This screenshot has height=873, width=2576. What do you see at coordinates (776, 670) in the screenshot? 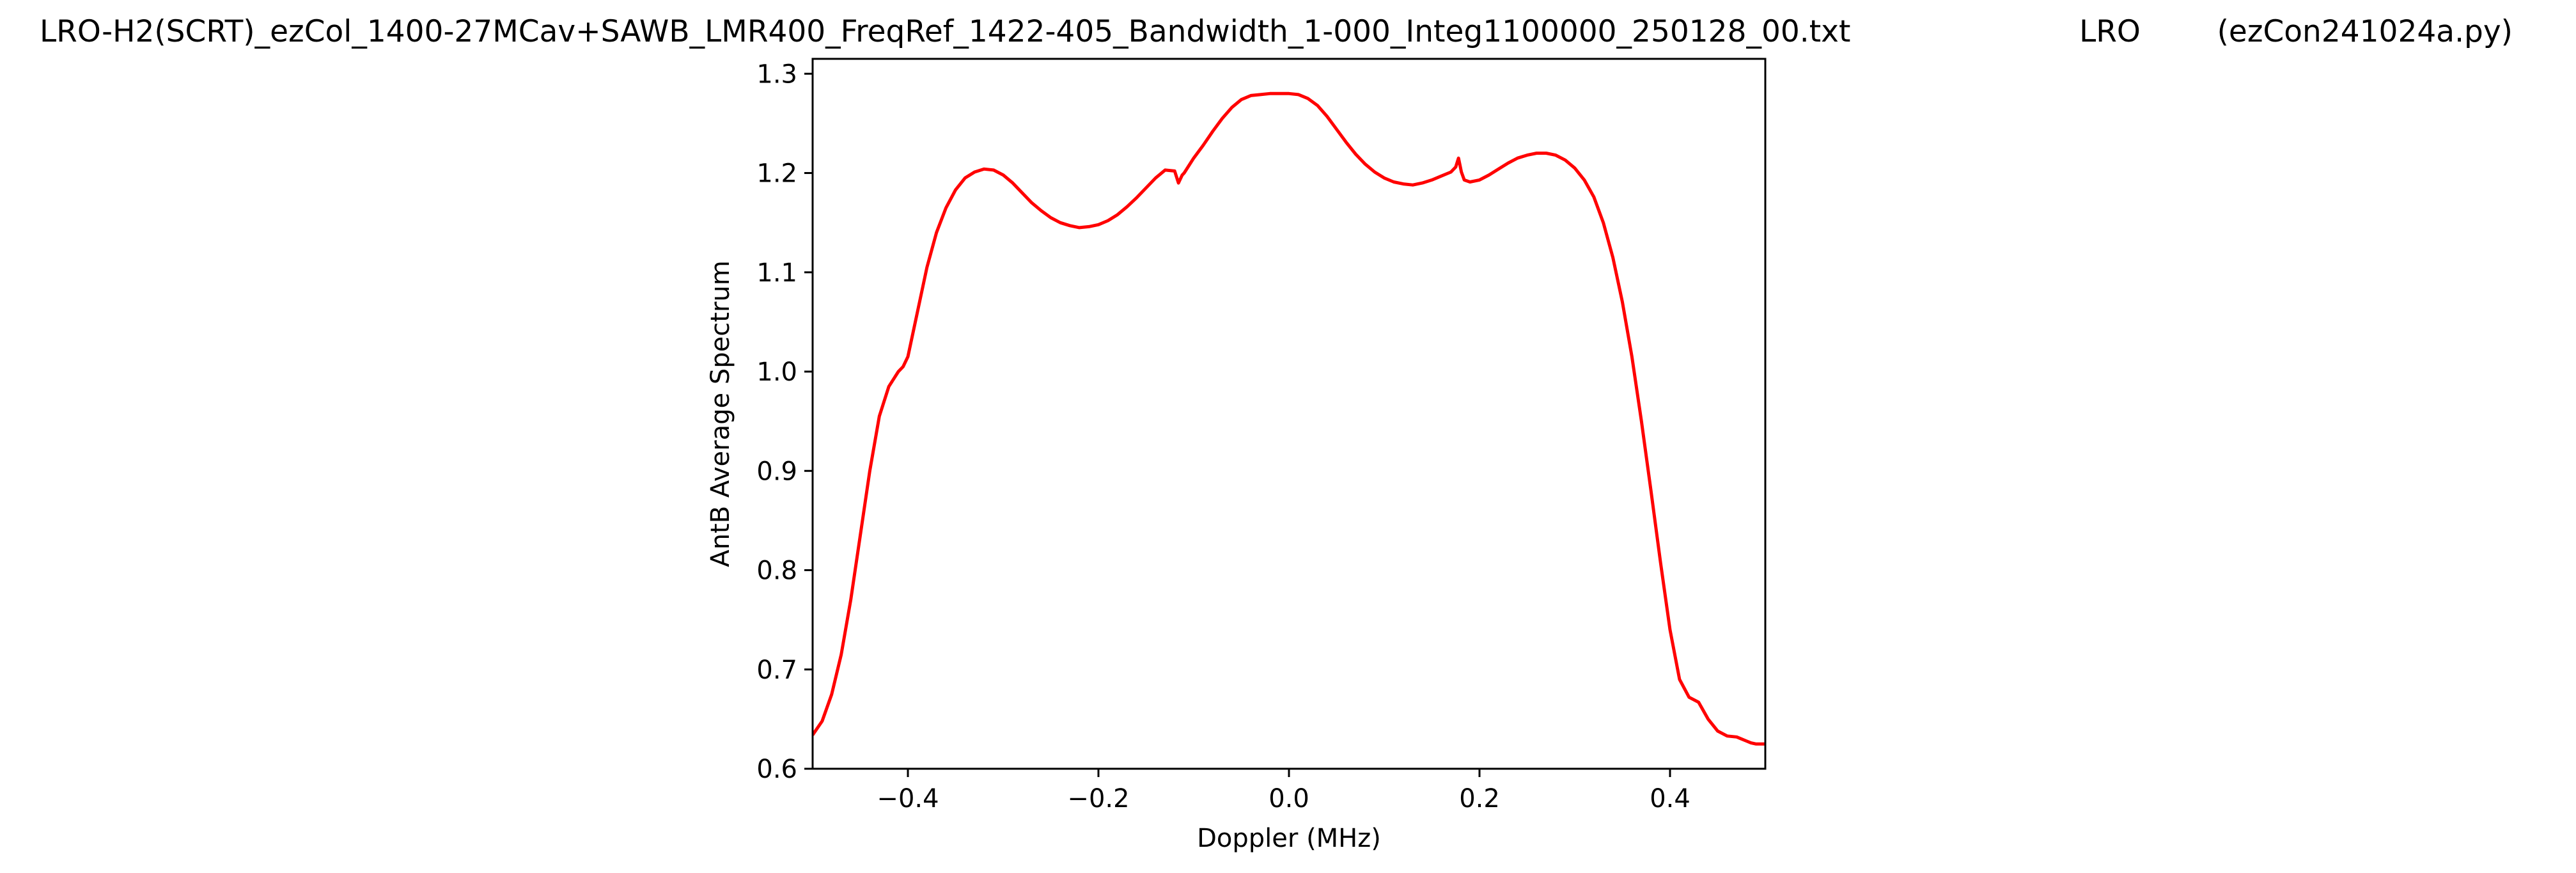
I see `y-tick-label: 0.7` at bounding box center [776, 670].